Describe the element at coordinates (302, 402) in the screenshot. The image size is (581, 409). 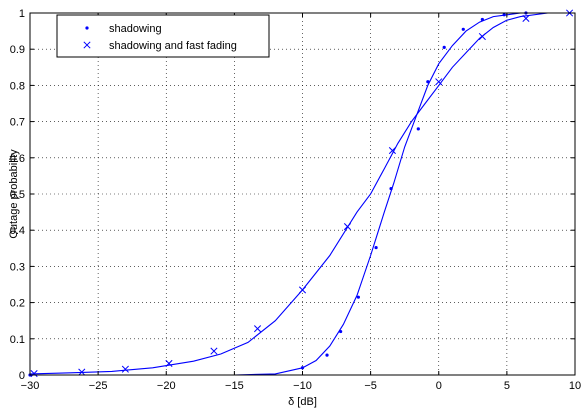
I see `x-axis-label: δ [dB]` at that location.